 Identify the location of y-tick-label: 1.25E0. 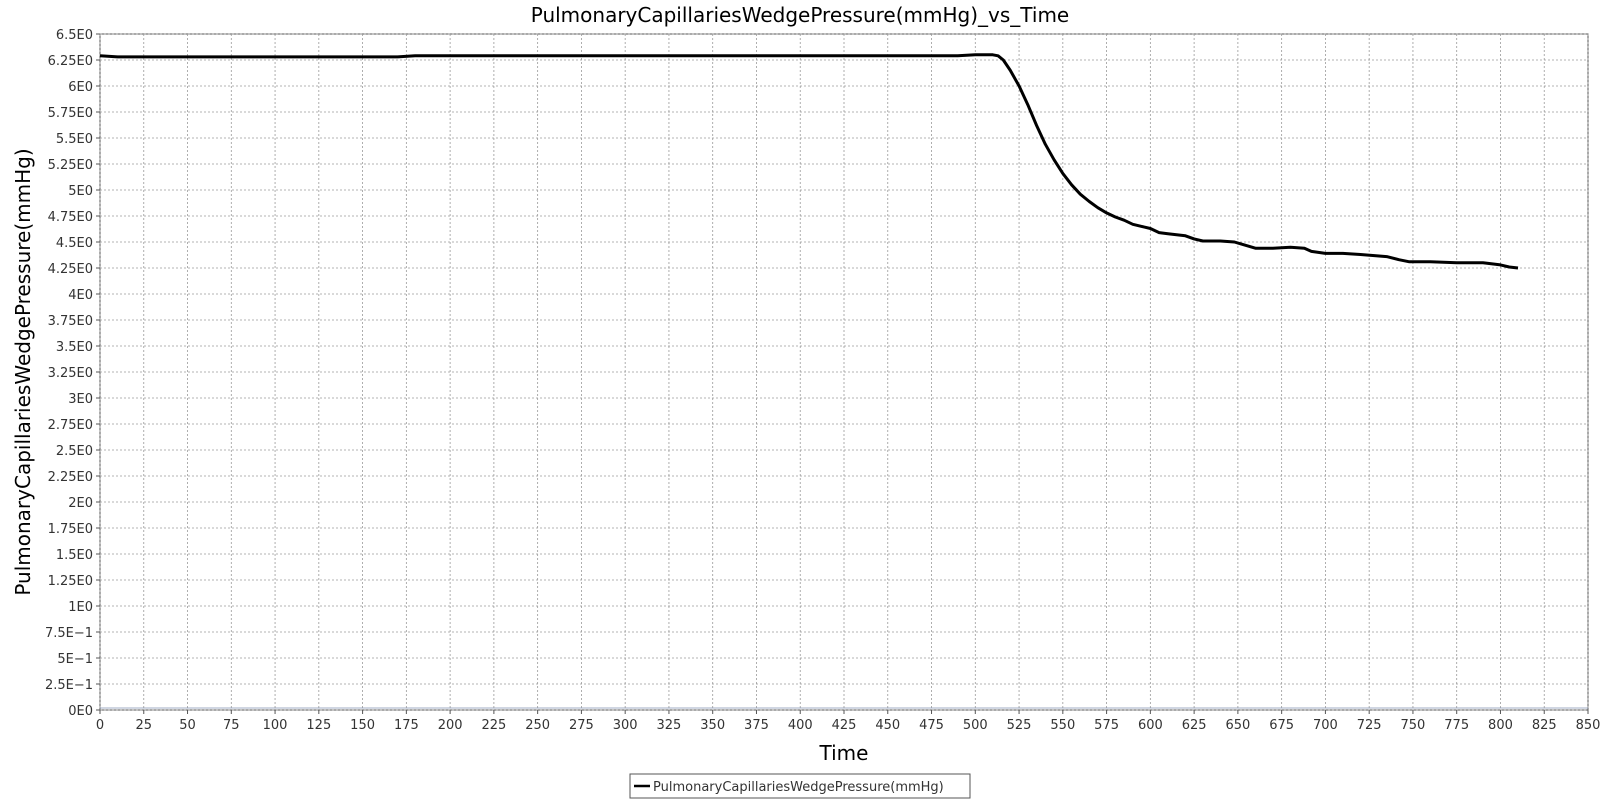
(70, 581).